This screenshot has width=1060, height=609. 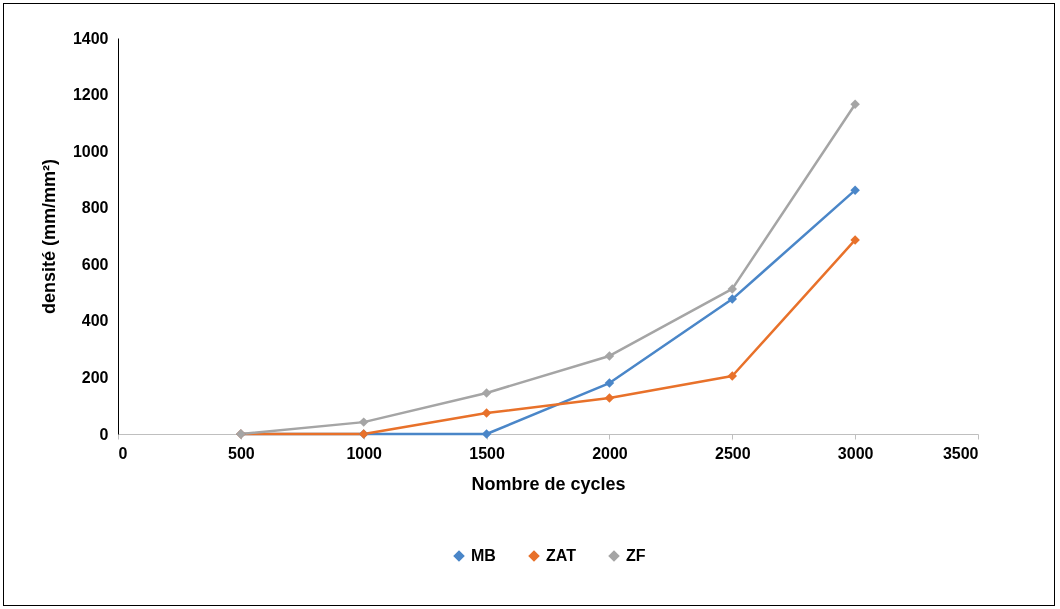 What do you see at coordinates (561, 555) in the screenshot?
I see `legend-label: ZAT` at bounding box center [561, 555].